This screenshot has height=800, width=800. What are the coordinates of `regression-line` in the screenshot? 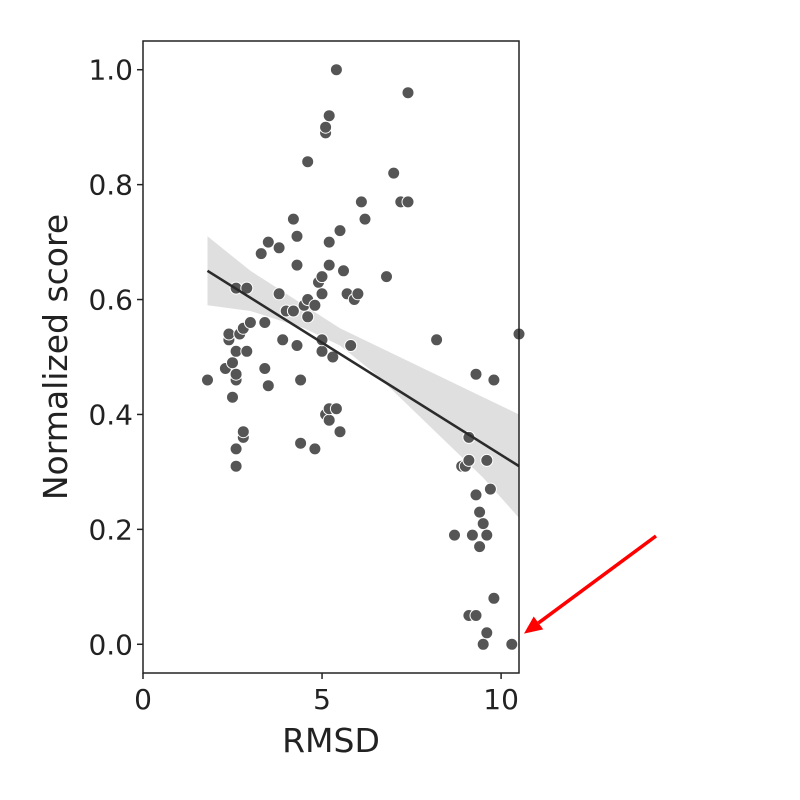 It's located at (363, 368).